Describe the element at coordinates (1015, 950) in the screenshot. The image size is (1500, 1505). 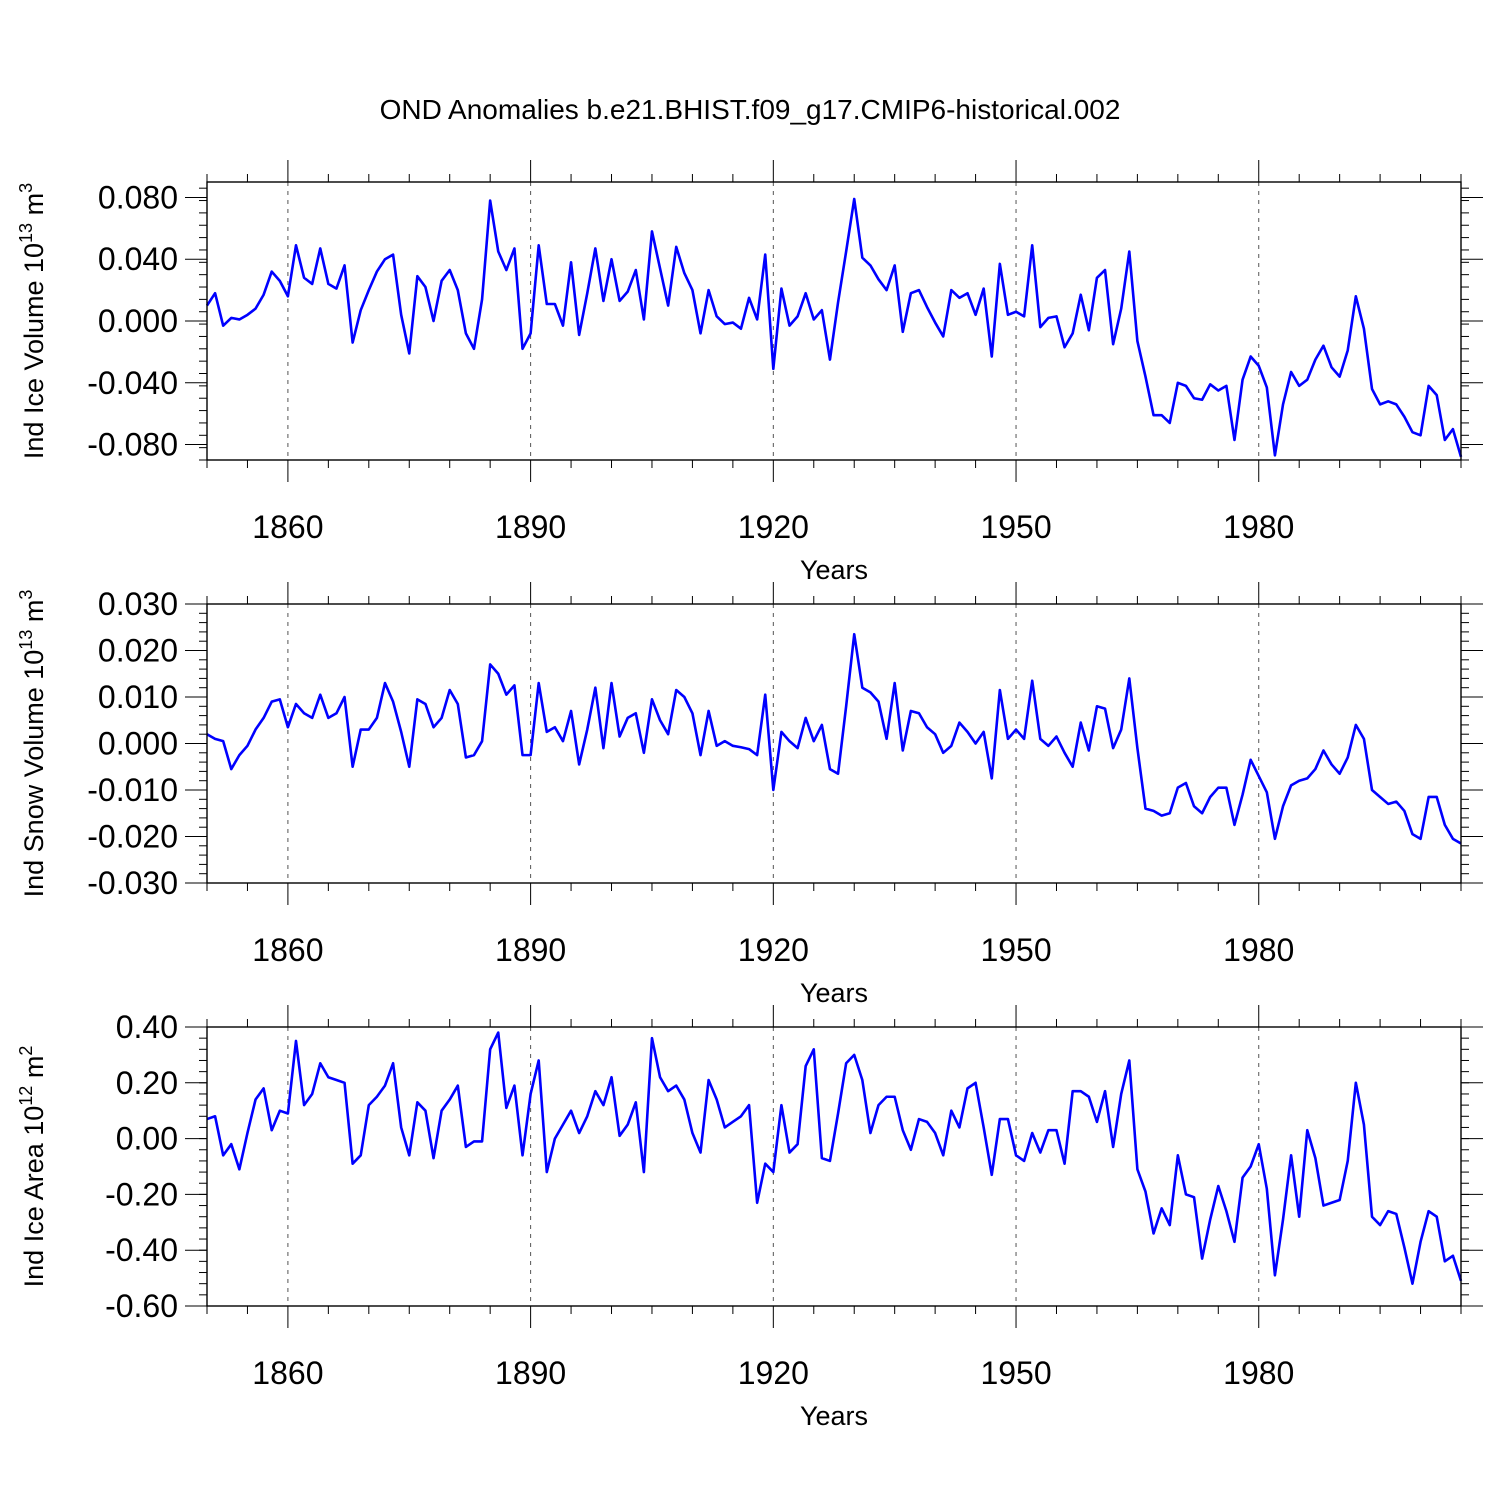
I see `panel-2-x-tick-label: 1950` at that location.